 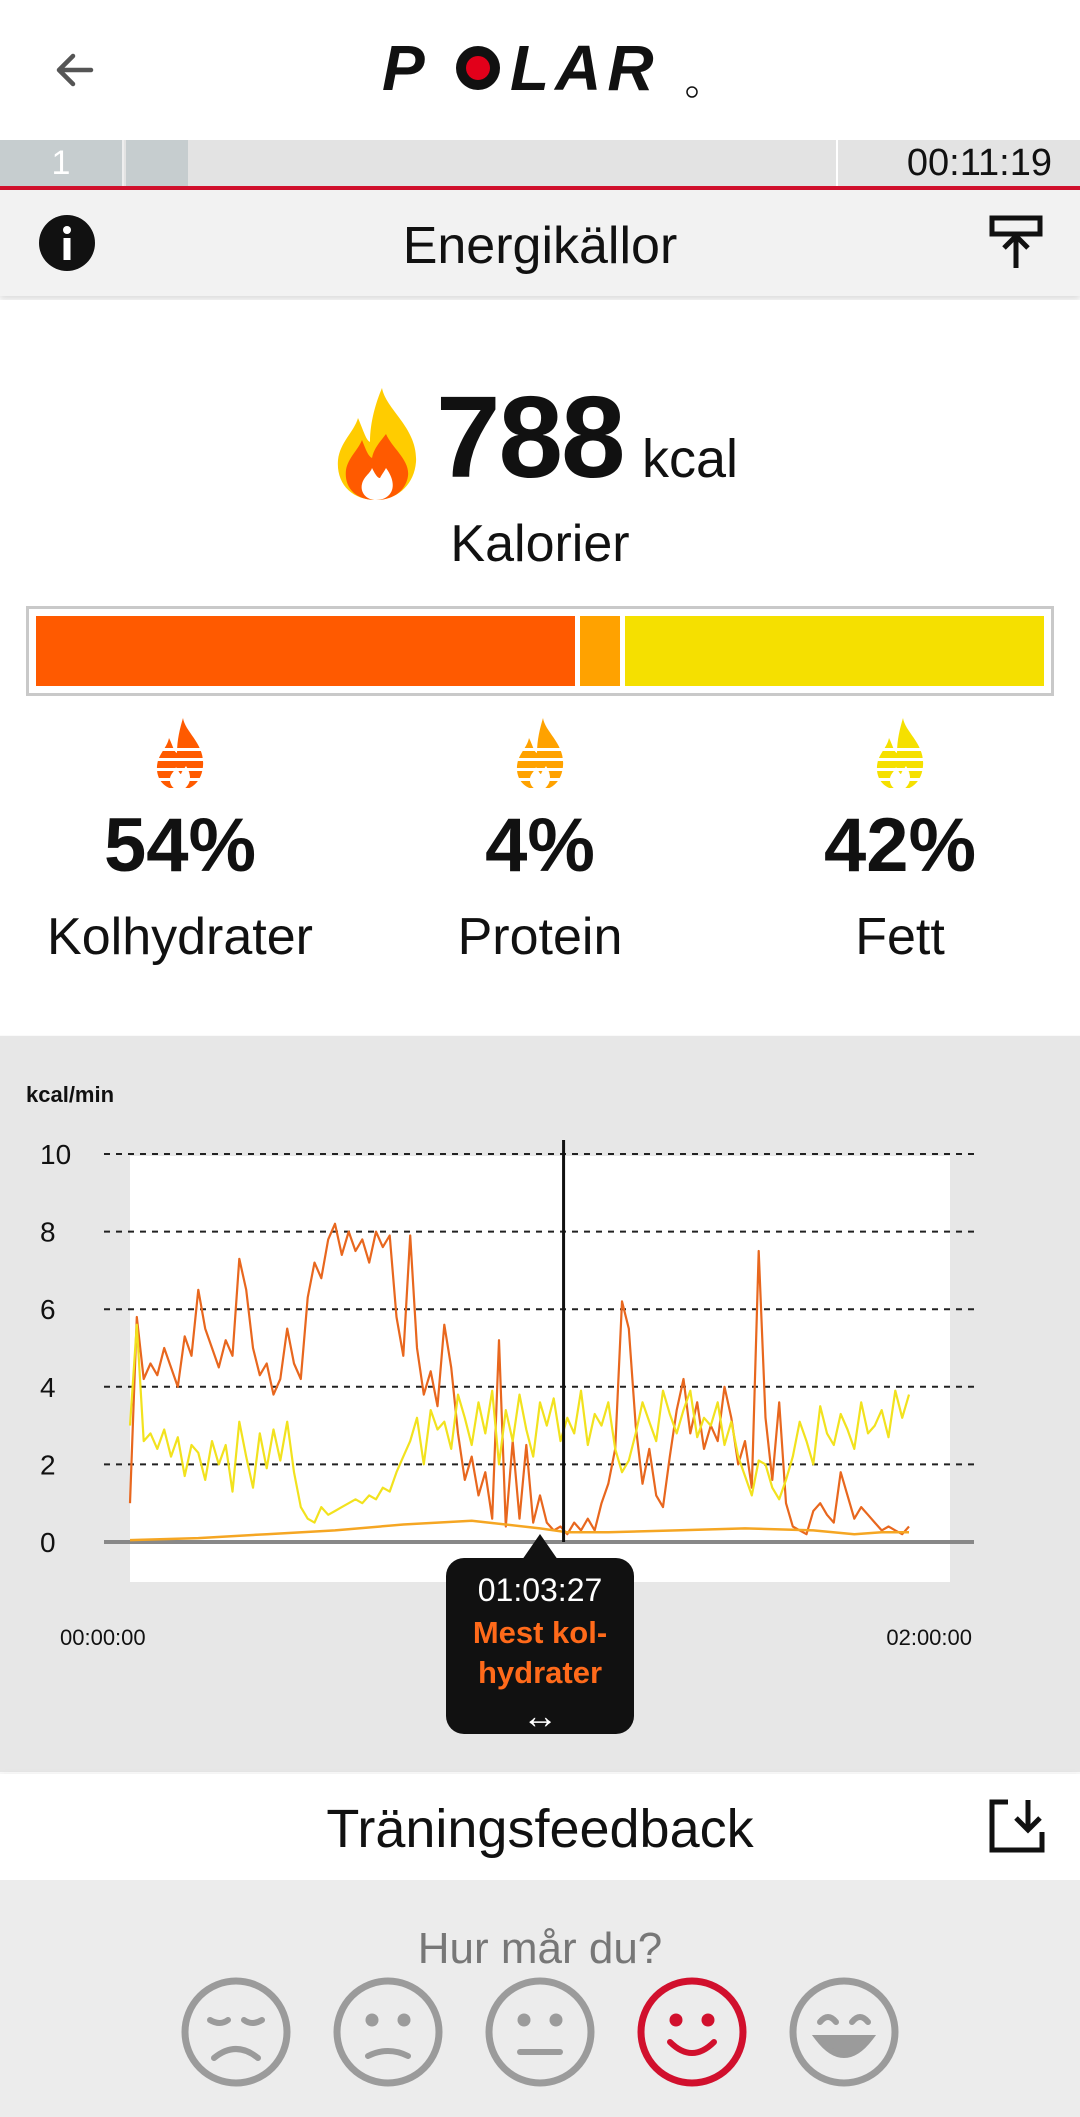 I want to click on carbs-ratio-segment, so click(x=305, y=651).